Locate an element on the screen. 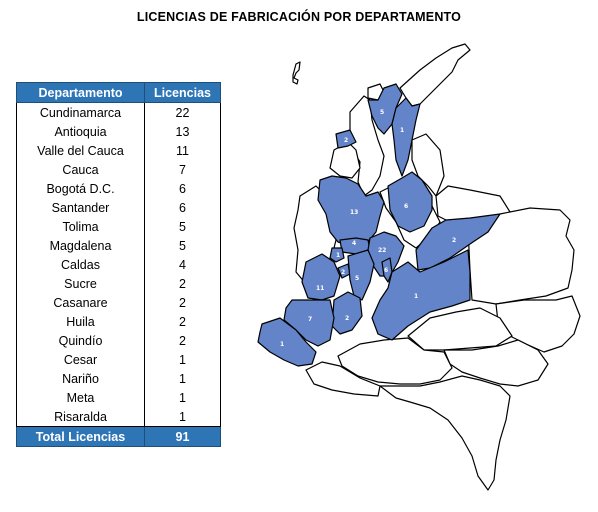 This screenshot has width=598, height=512. map-label-cundinamarca: 22 is located at coordinates (382, 250).